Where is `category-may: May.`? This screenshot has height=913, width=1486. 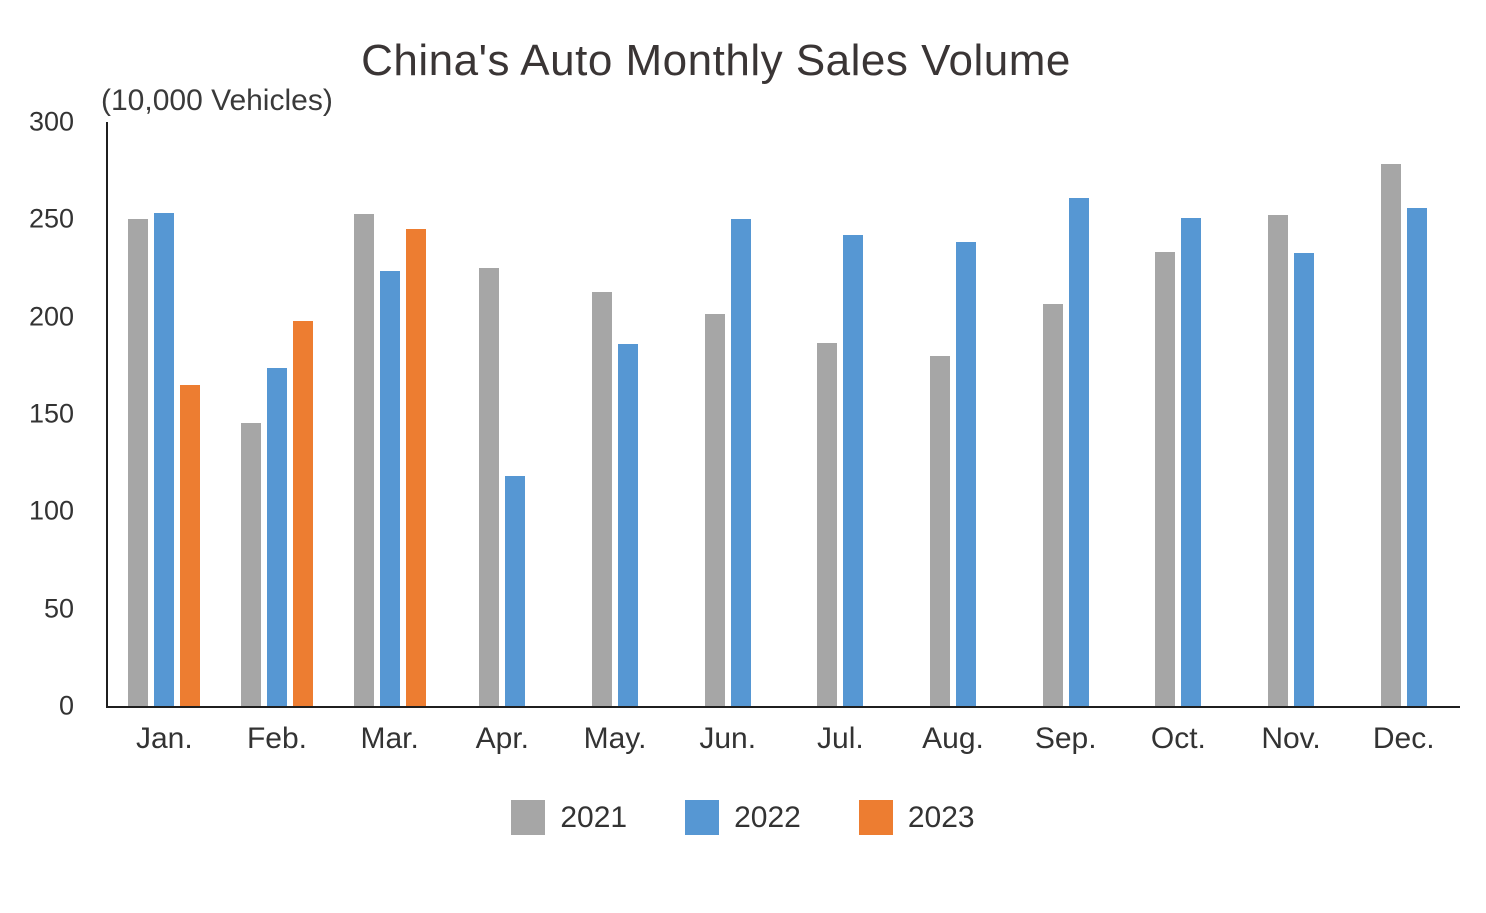 category-may: May. is located at coordinates (615, 438).